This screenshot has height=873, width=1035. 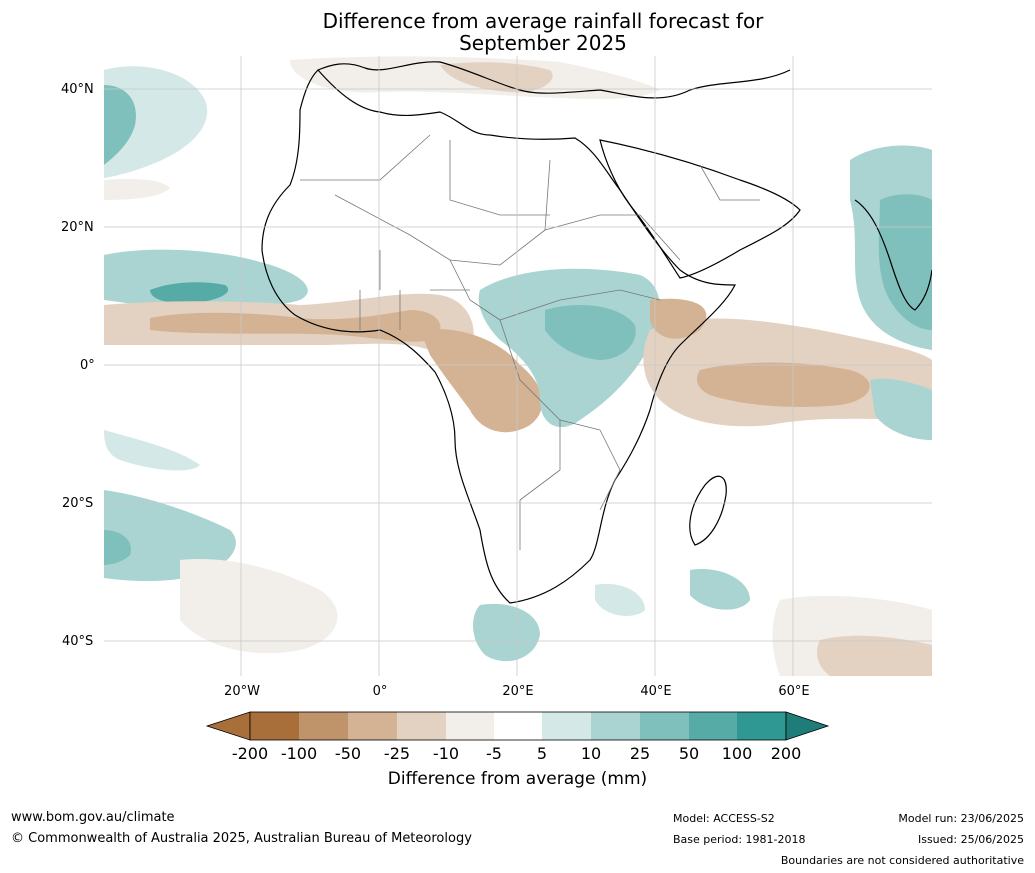 What do you see at coordinates (720, 589) in the screenshot?
I see `teal-anomaly-madagascar-east` at bounding box center [720, 589].